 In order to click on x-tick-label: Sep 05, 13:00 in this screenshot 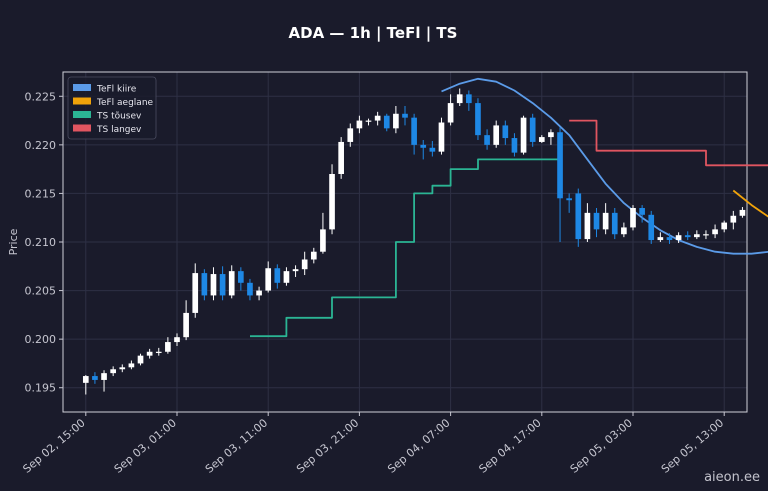, I will do `click(692, 445)`.